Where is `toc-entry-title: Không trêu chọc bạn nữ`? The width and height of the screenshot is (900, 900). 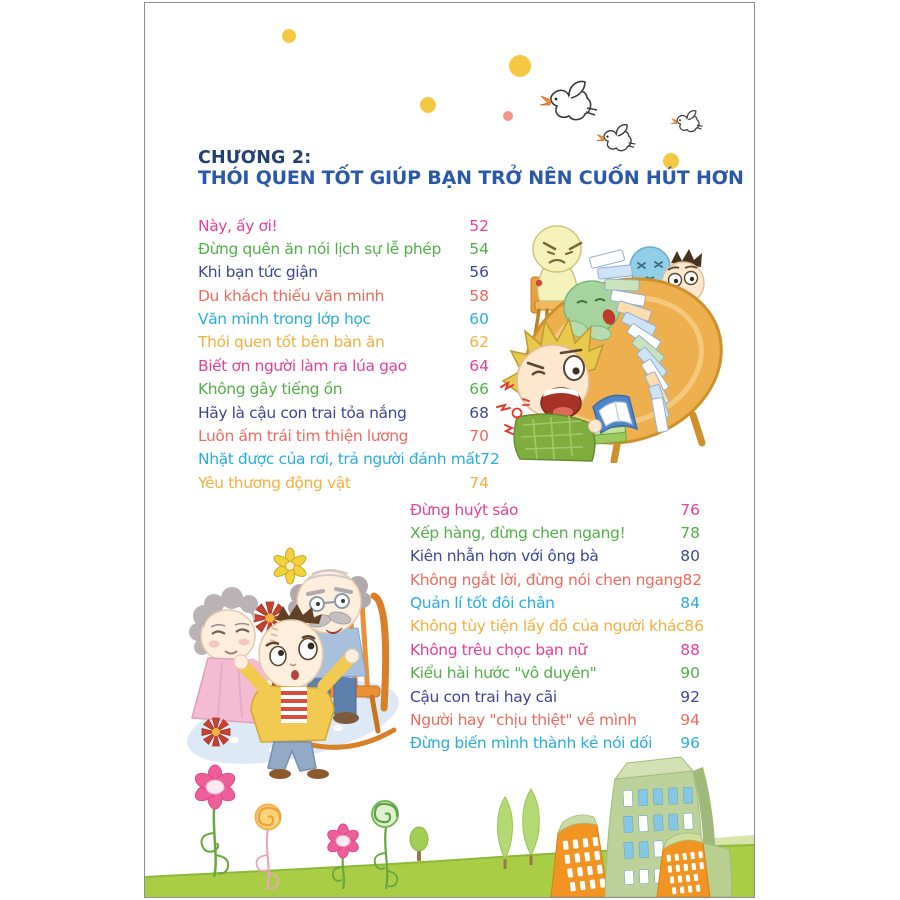
toc-entry-title: Không trêu chọc bạn nữ is located at coordinates (498, 649).